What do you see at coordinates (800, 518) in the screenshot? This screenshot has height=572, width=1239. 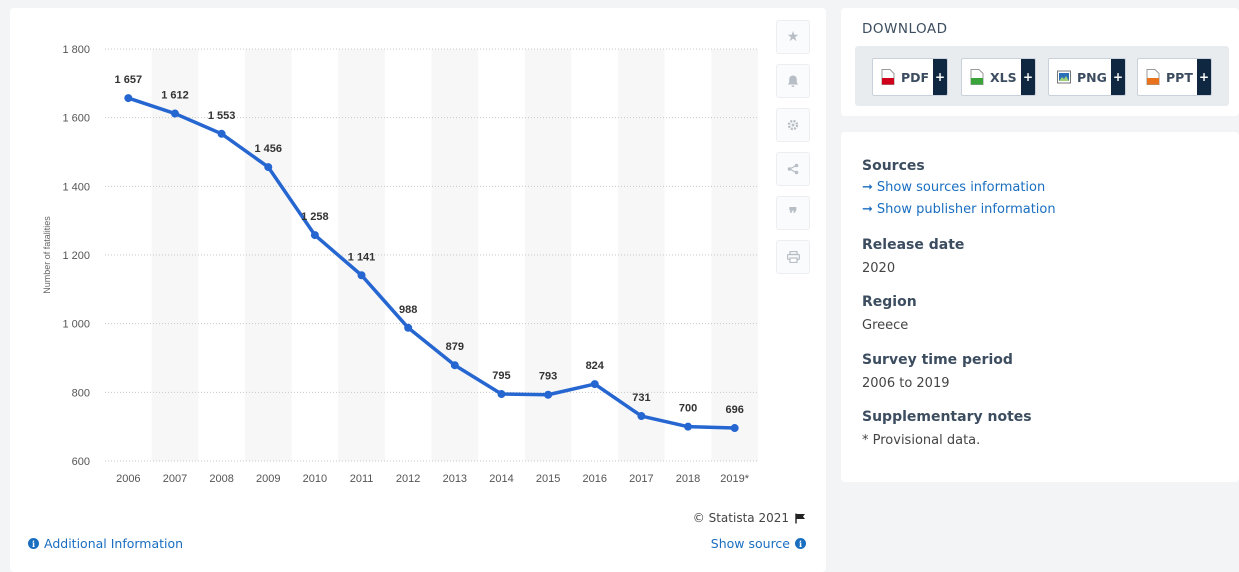 I see `flag-icon` at bounding box center [800, 518].